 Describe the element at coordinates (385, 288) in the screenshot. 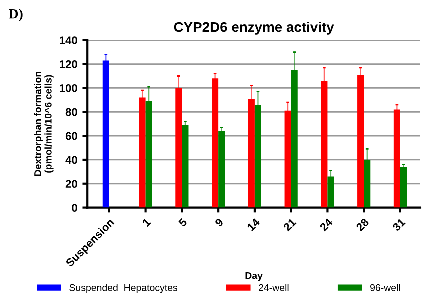

I see `legend-label: 96-well` at that location.